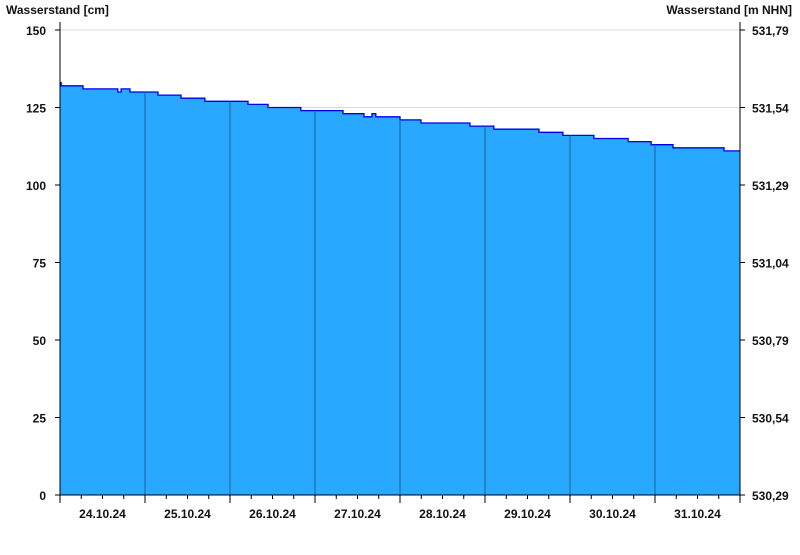 Image resolution: width=800 pixels, height=555 pixels. What do you see at coordinates (42, 496) in the screenshot?
I see `y-tick-label-left: 0` at bounding box center [42, 496].